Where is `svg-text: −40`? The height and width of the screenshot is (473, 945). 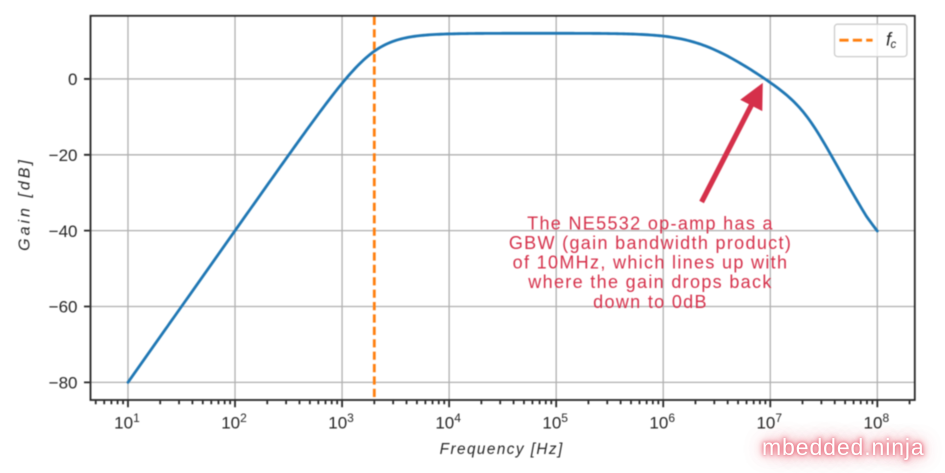 svg-text: −40 is located at coordinates (63, 231).